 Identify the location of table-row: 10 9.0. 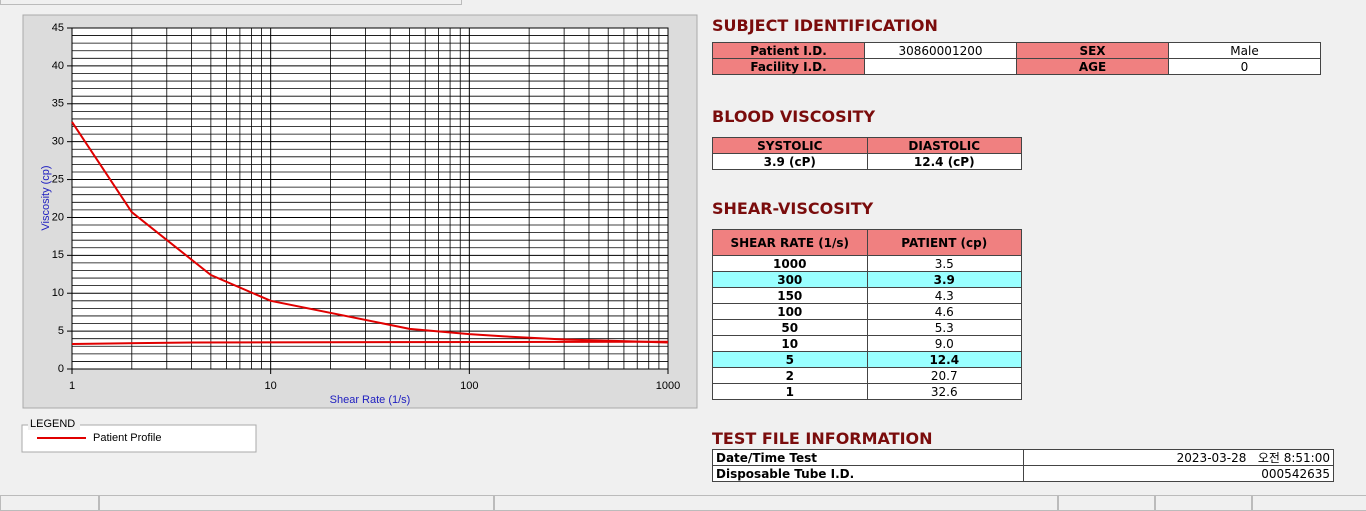
(867, 343).